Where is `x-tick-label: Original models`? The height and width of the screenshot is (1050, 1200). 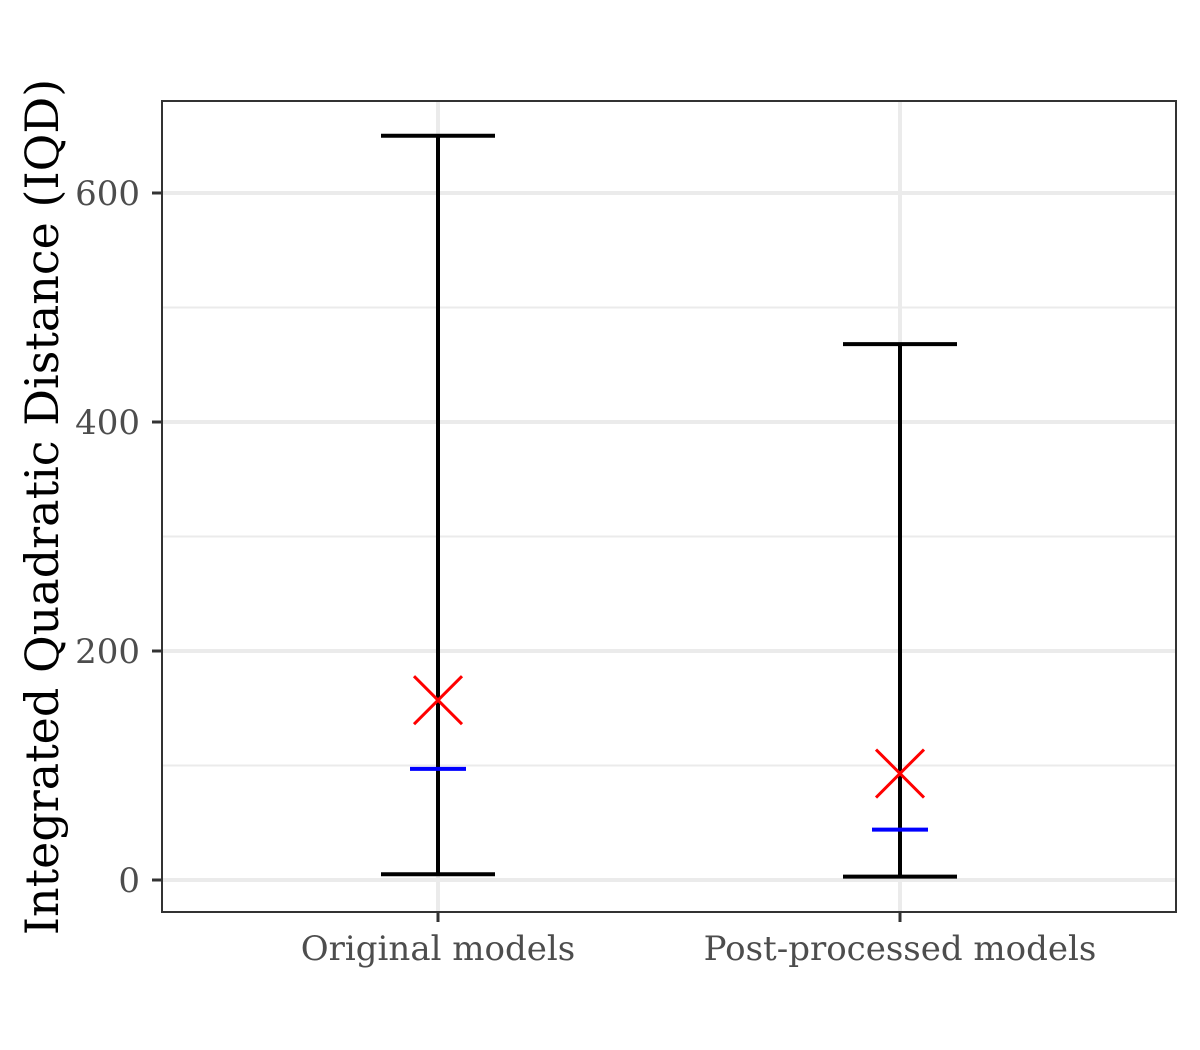 x-tick-label: Original models is located at coordinates (438, 949).